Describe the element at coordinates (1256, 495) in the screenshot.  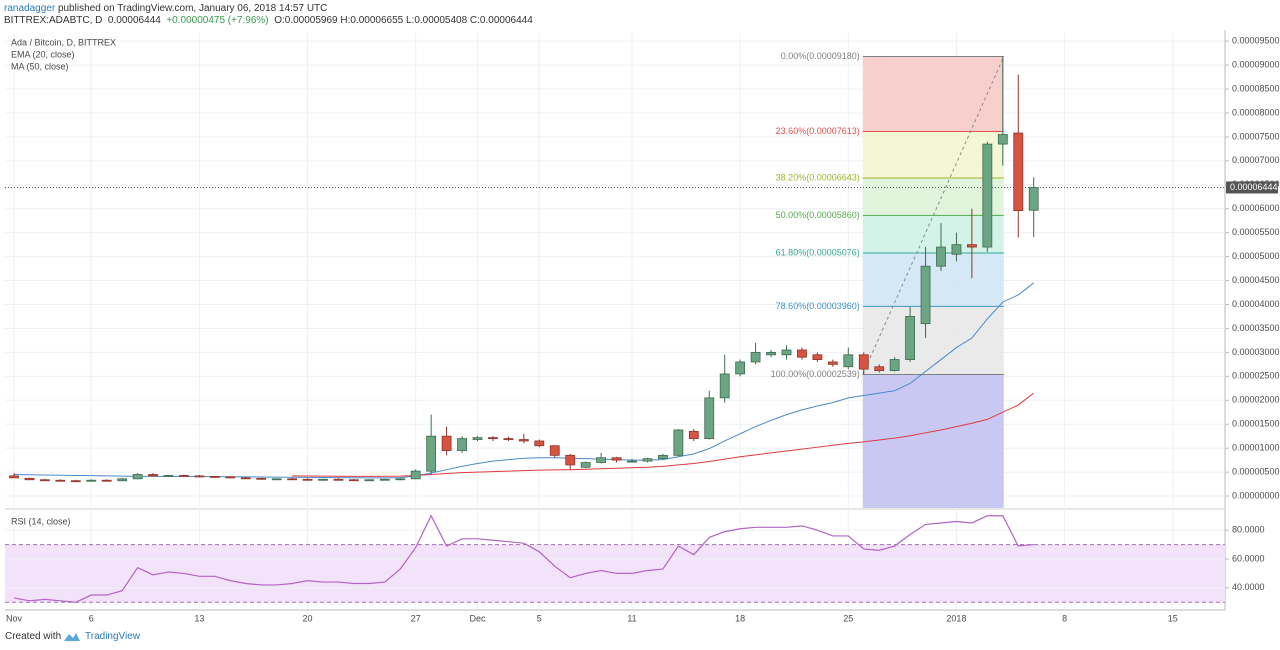
I see `y-tick-label: 0.00000000` at that location.